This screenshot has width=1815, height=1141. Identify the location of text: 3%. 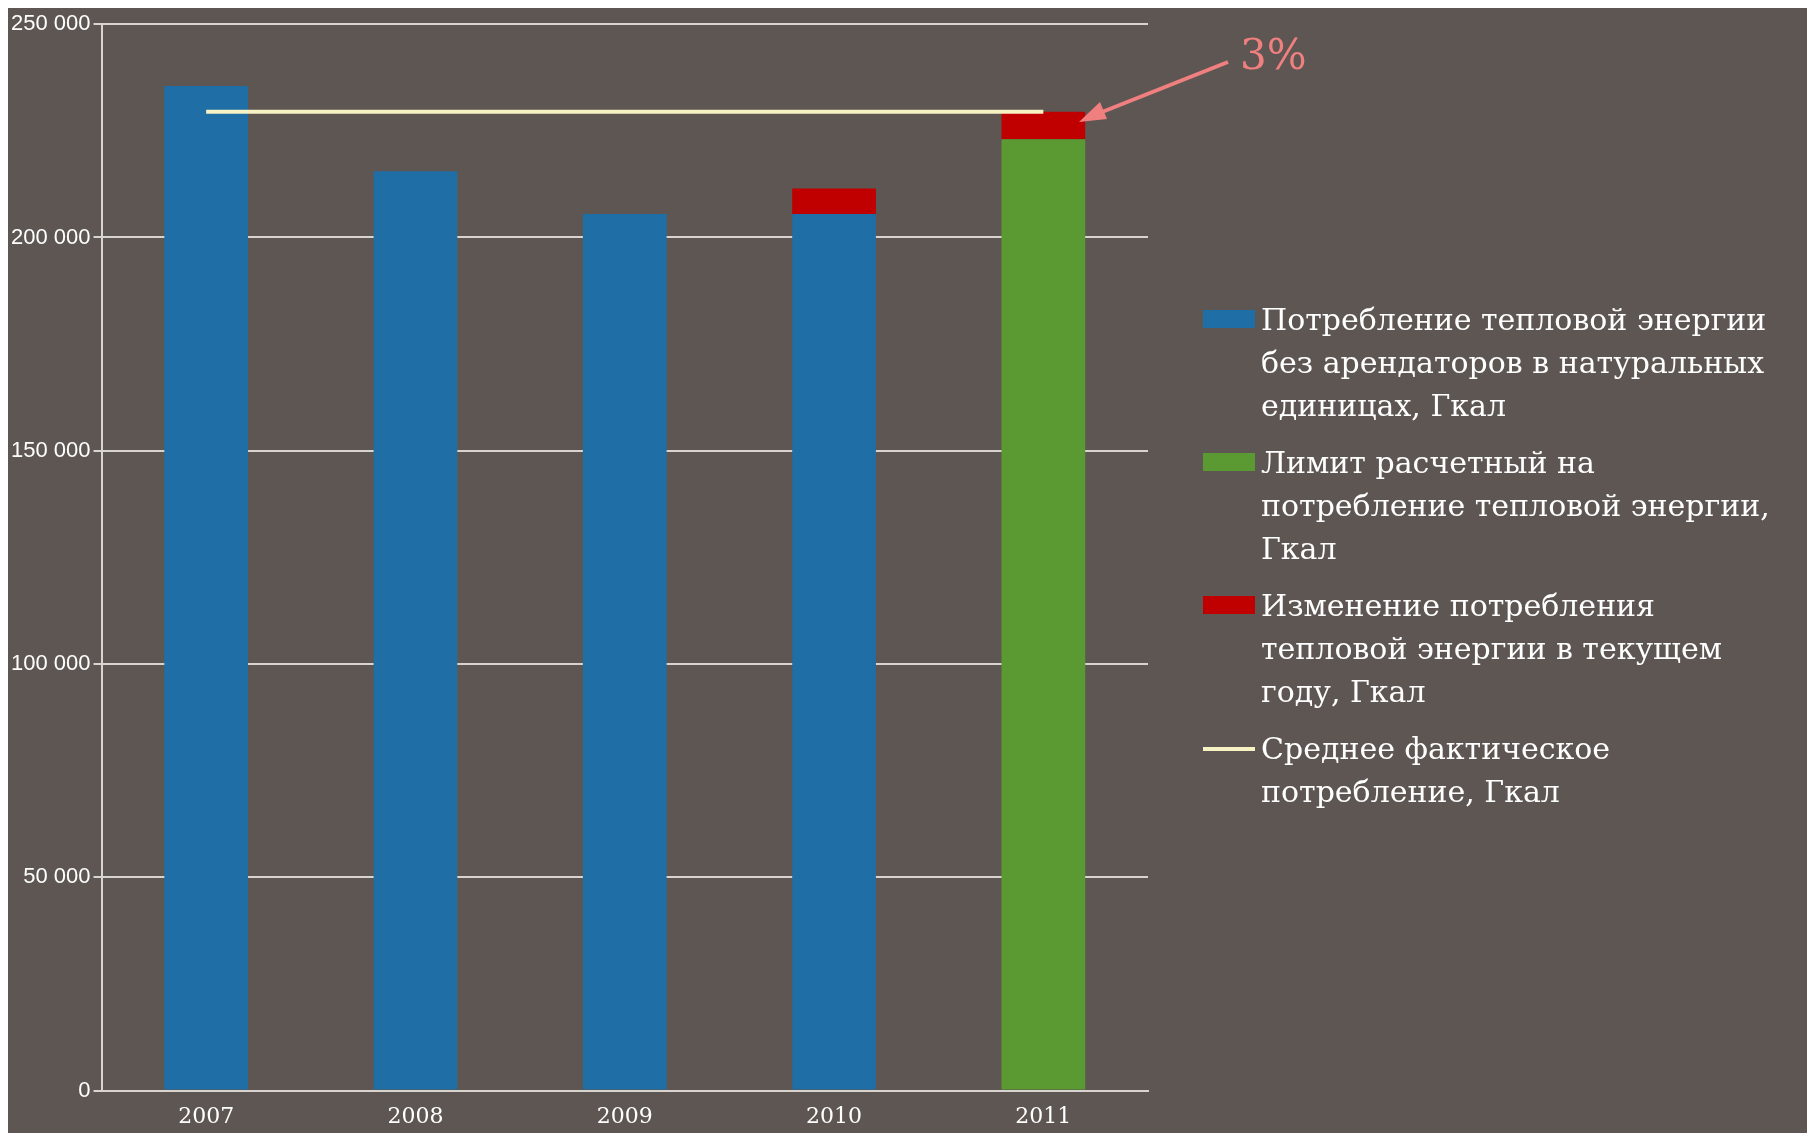
(1273, 54).